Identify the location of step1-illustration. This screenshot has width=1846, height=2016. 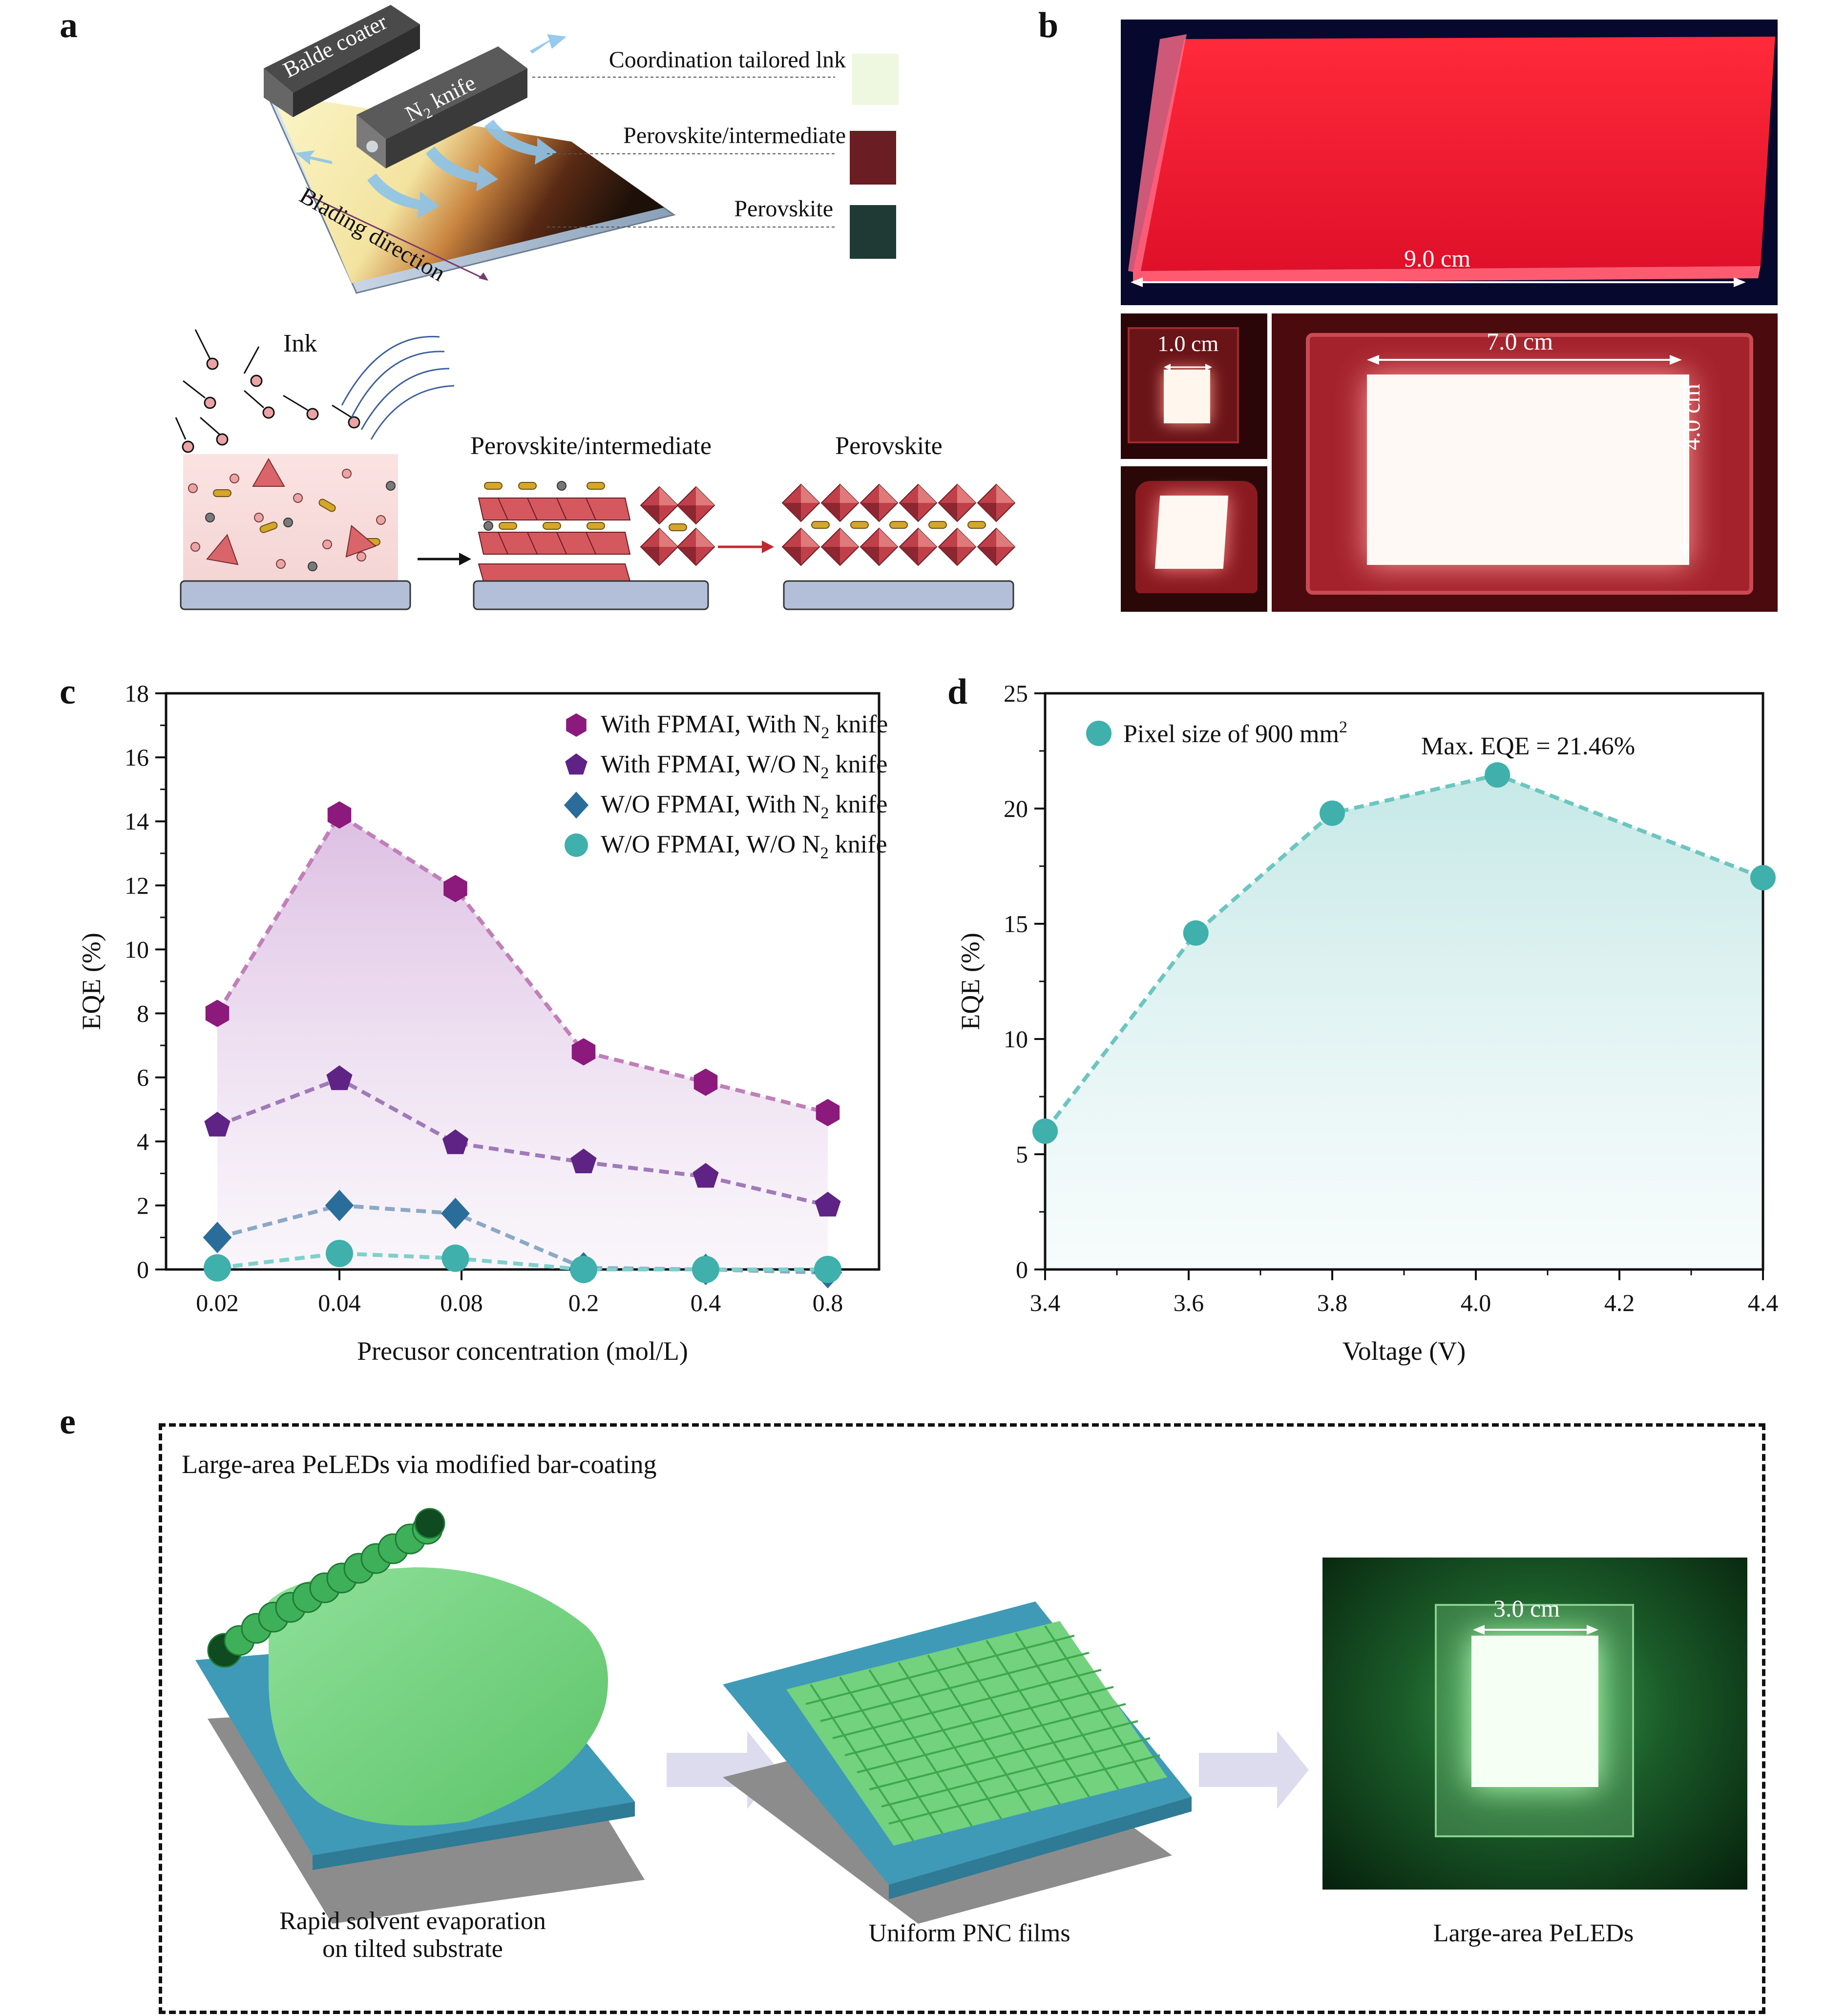
(420, 1716).